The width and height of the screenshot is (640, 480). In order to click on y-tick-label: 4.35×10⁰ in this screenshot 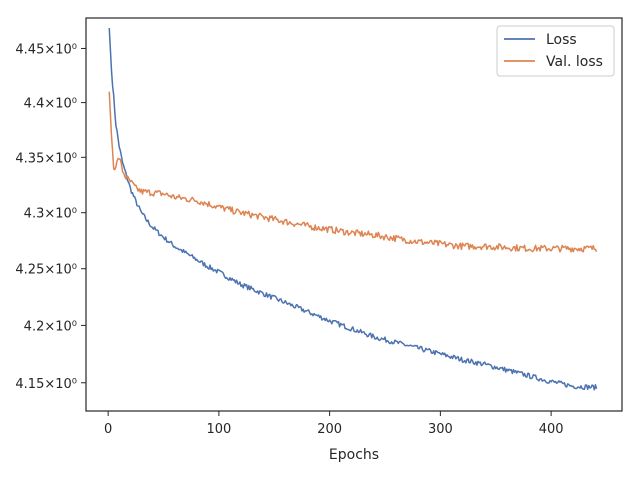, I will do `click(46, 158)`.